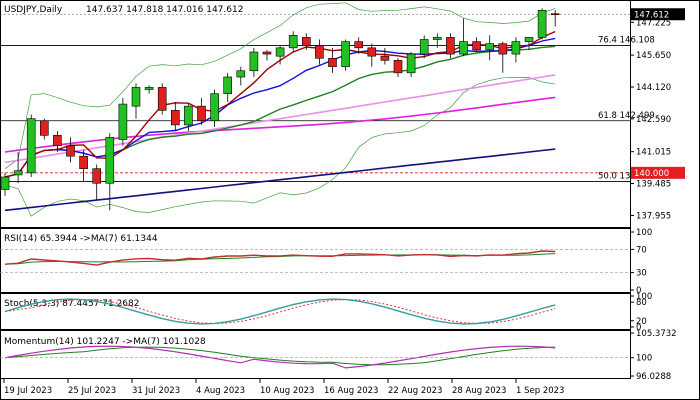 This screenshot has width=700, height=400. What do you see at coordinates (653, 120) in the screenshot?
I see `price-tick-label: 142.590` at bounding box center [653, 120].